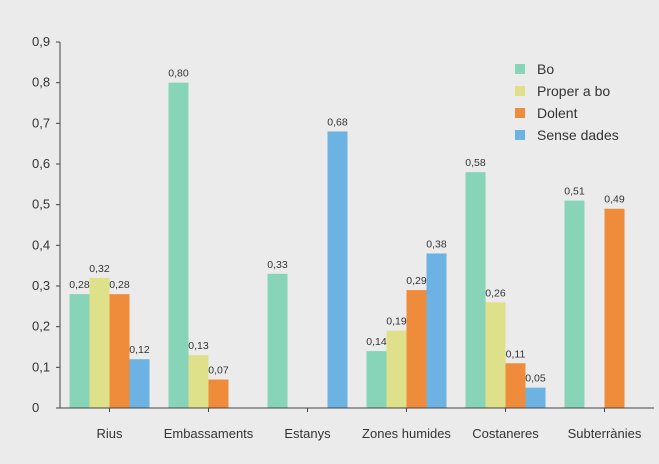 Image resolution: width=659 pixels, height=464 pixels. Describe the element at coordinates (41, 204) in the screenshot. I see `y-tick-label: 0,5` at that location.